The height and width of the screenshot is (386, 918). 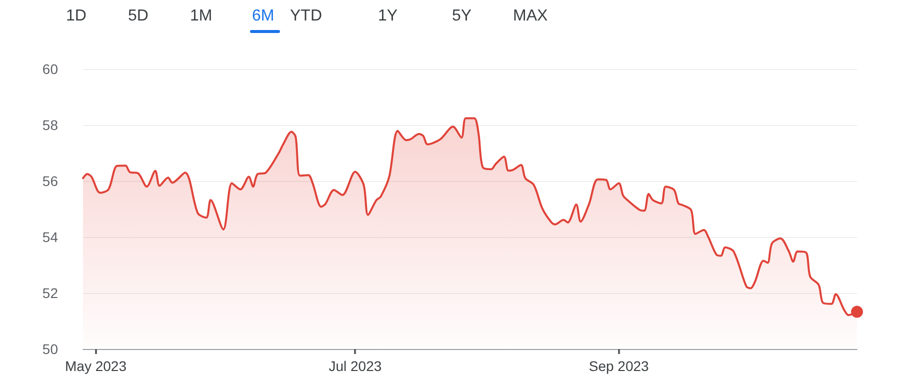 I want to click on x-tick-label: May 2023, so click(x=96, y=366).